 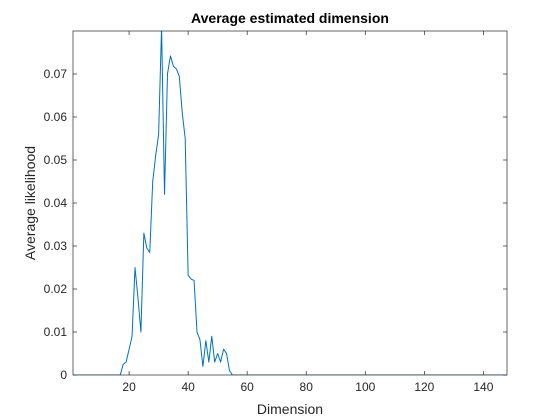 I want to click on y-tick-label: 0.04, so click(x=56, y=203).